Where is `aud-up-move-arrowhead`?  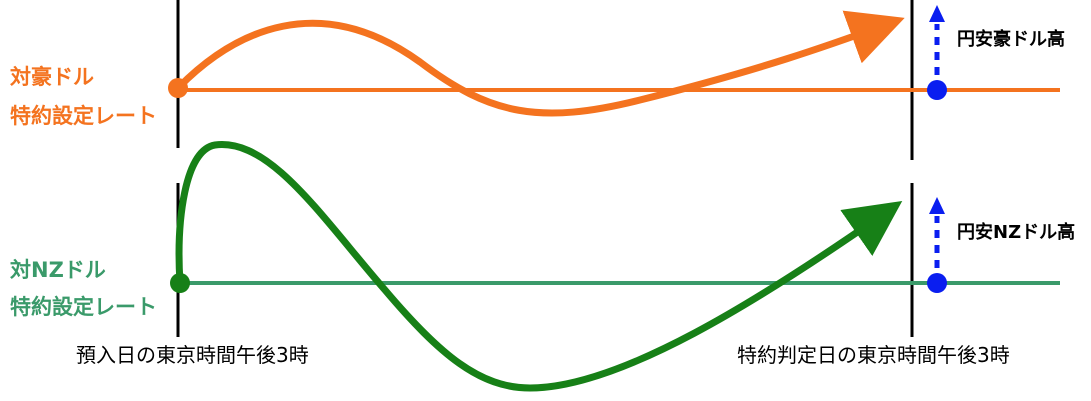
aud-up-move-arrowhead is located at coordinates (937, 13).